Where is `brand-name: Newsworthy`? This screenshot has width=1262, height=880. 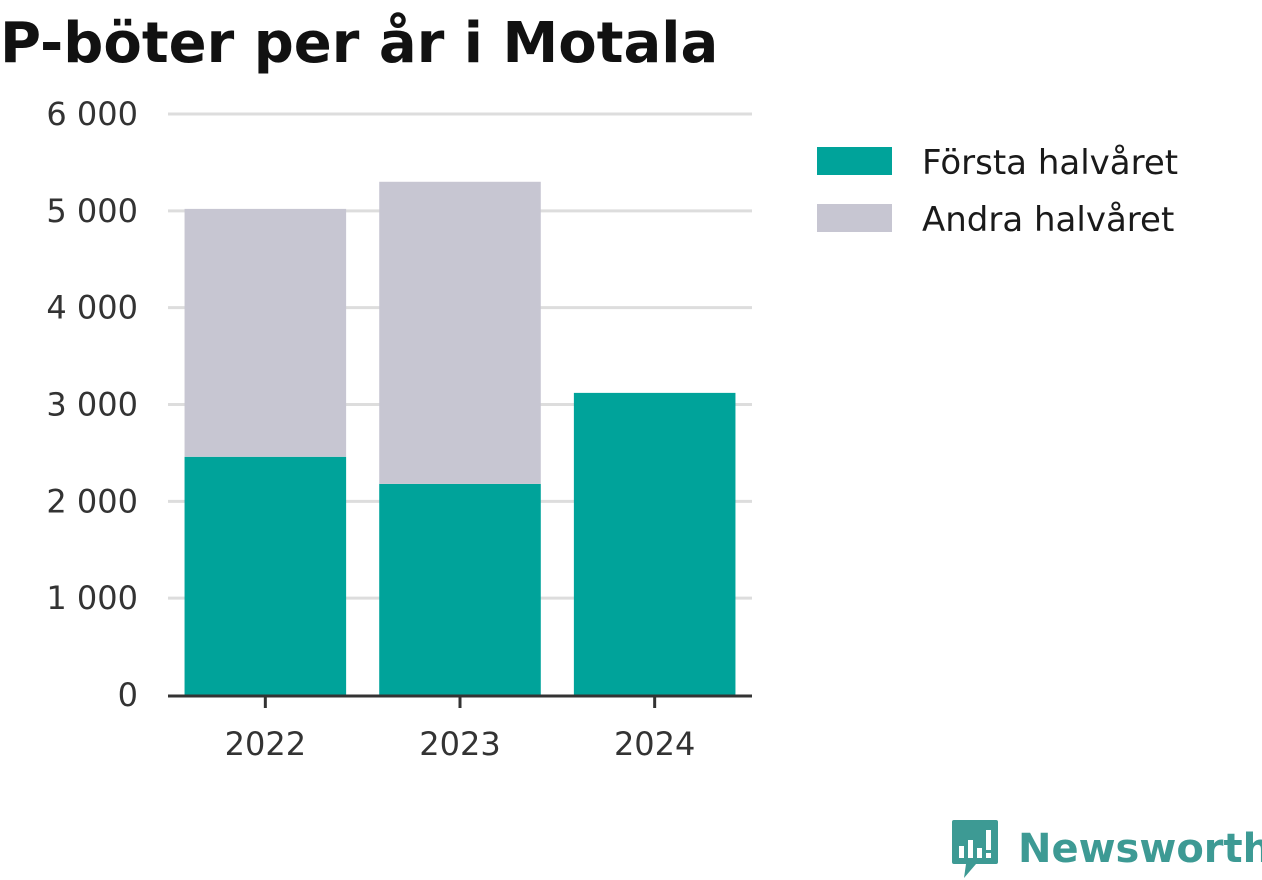
brand-name: Newsworthy is located at coordinates (1140, 849).